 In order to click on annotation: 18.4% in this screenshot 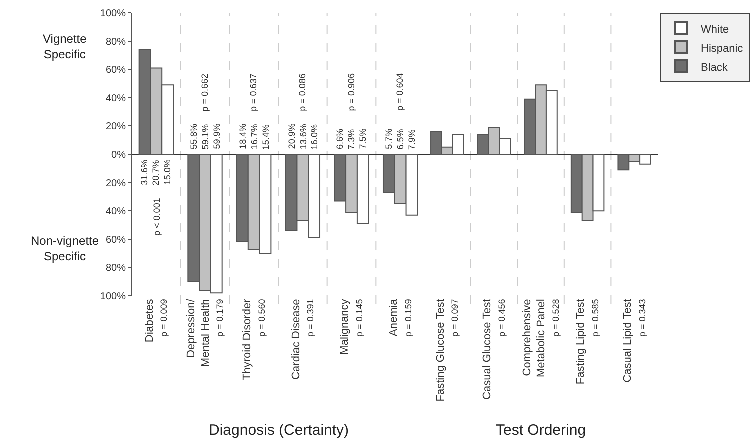, I will do `click(243, 137)`.